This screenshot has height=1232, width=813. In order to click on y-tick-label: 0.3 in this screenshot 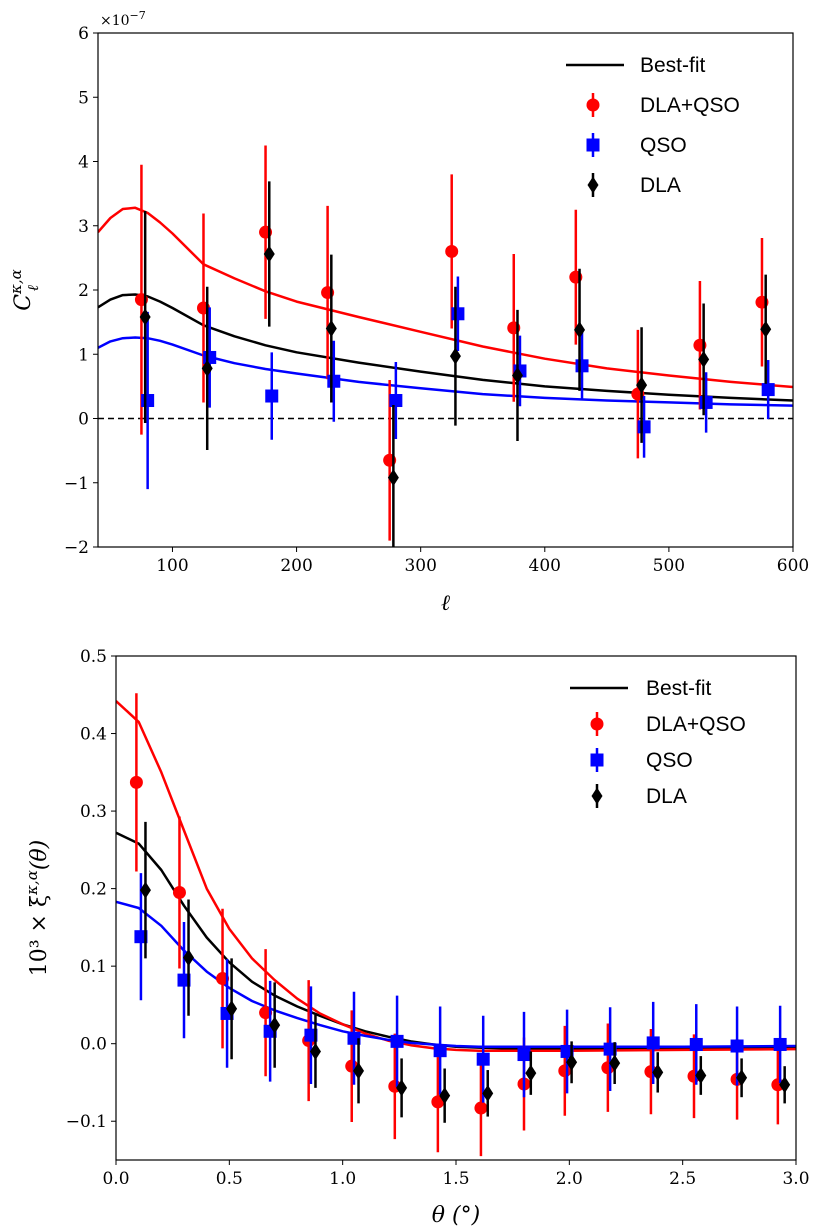, I will do `click(93, 812)`.